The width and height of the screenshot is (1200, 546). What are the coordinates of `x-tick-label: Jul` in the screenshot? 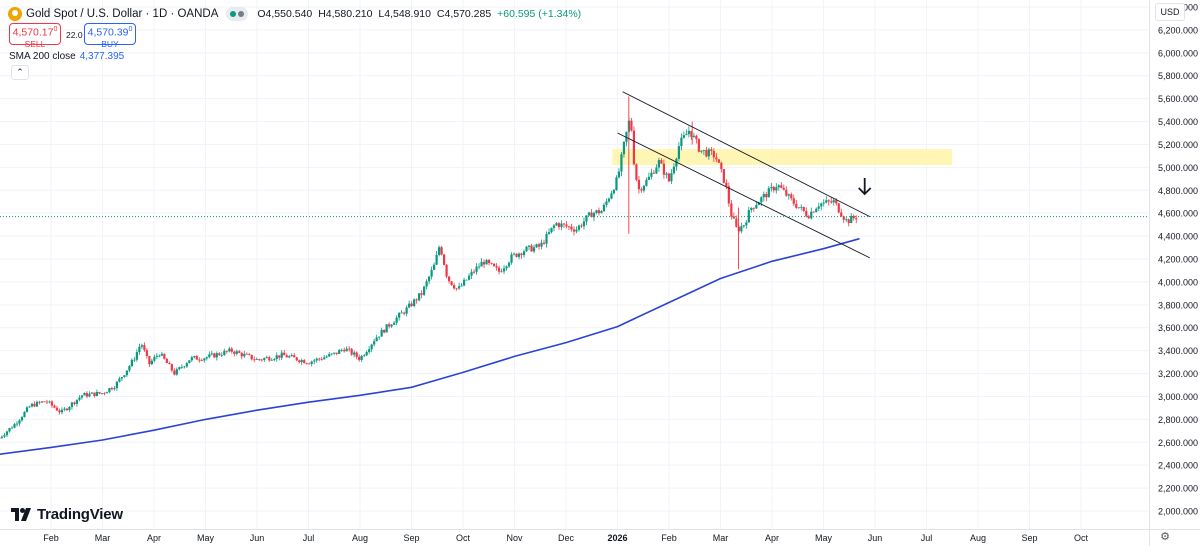 It's located at (927, 538).